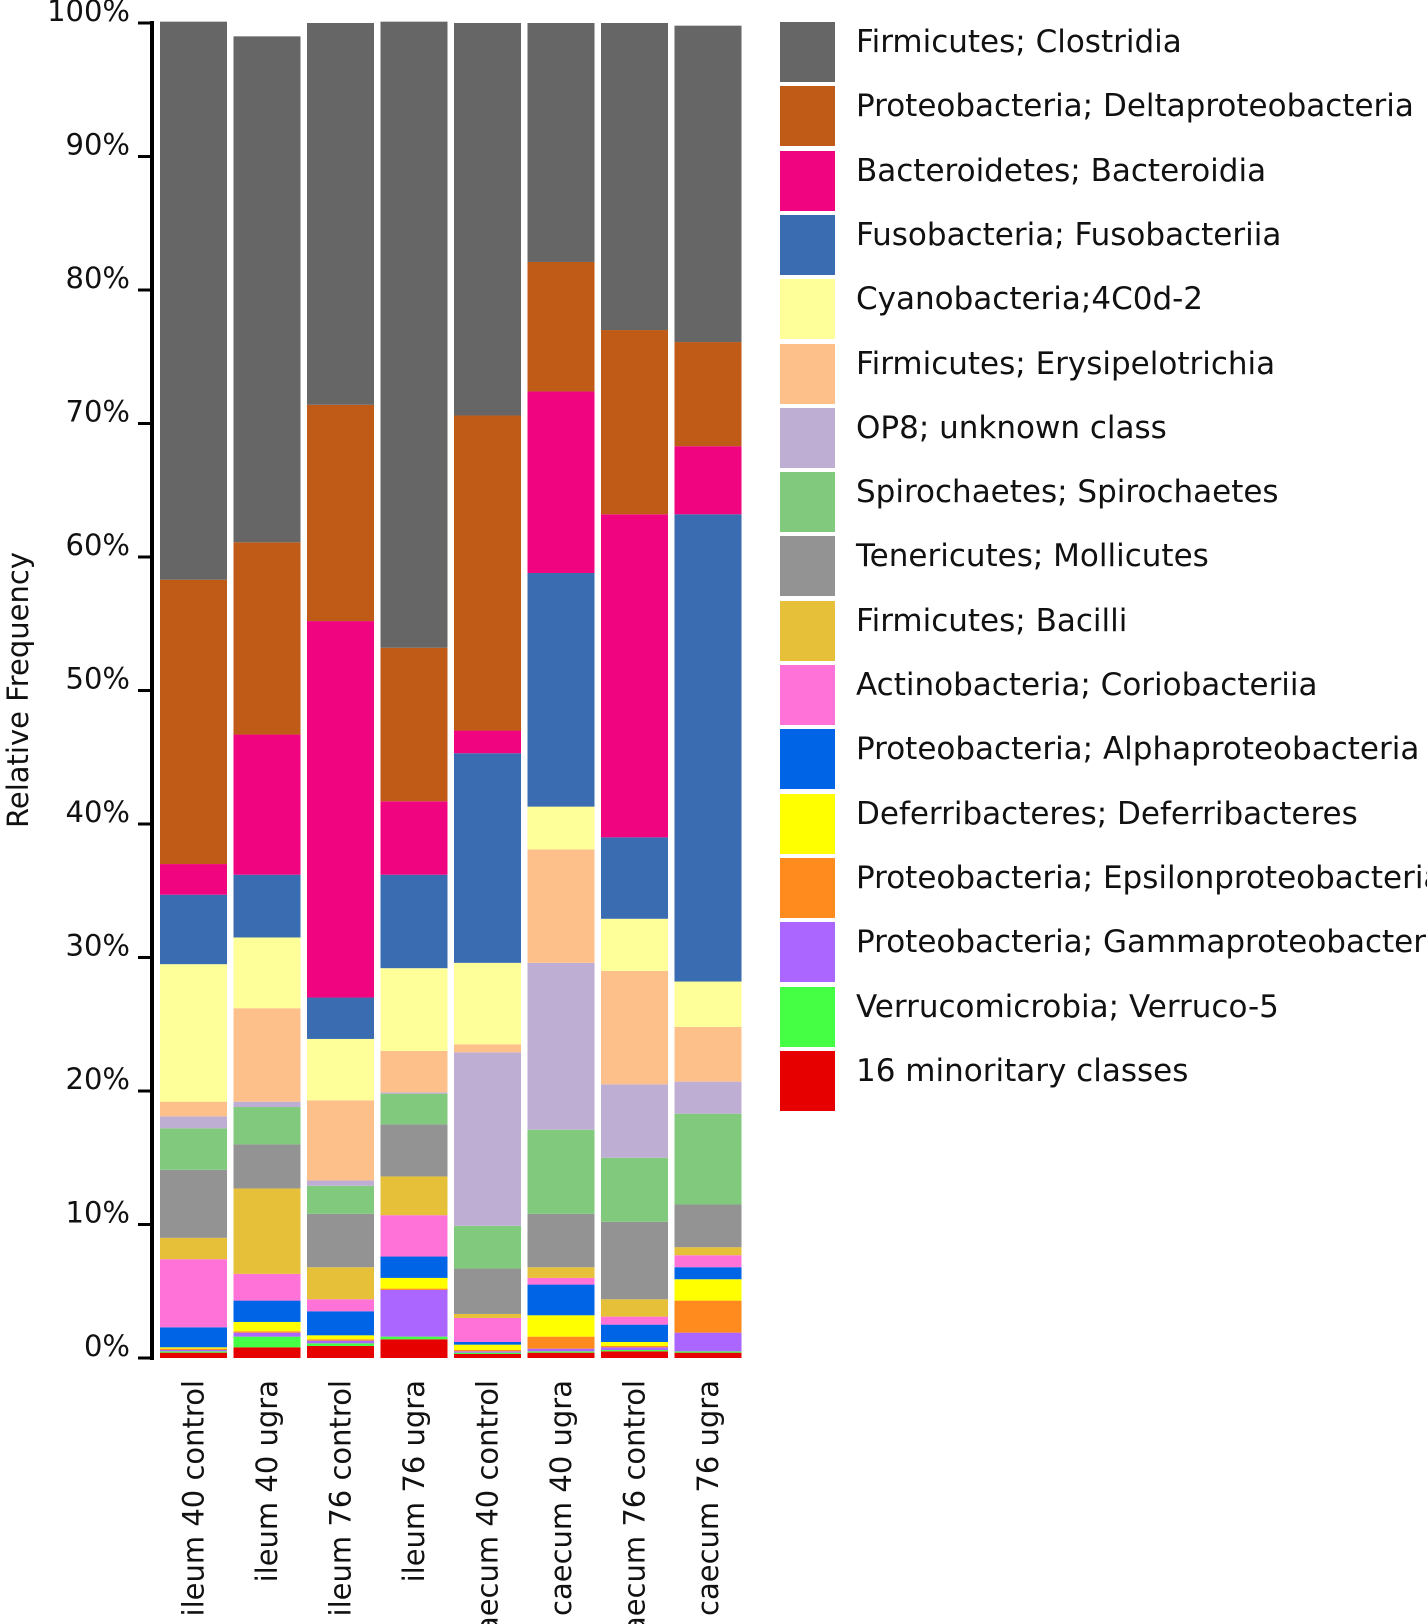 The image size is (1427, 1624). Describe the element at coordinates (708, 1498) in the screenshot. I see `x-tick-label: caecum 76 ugra` at that location.